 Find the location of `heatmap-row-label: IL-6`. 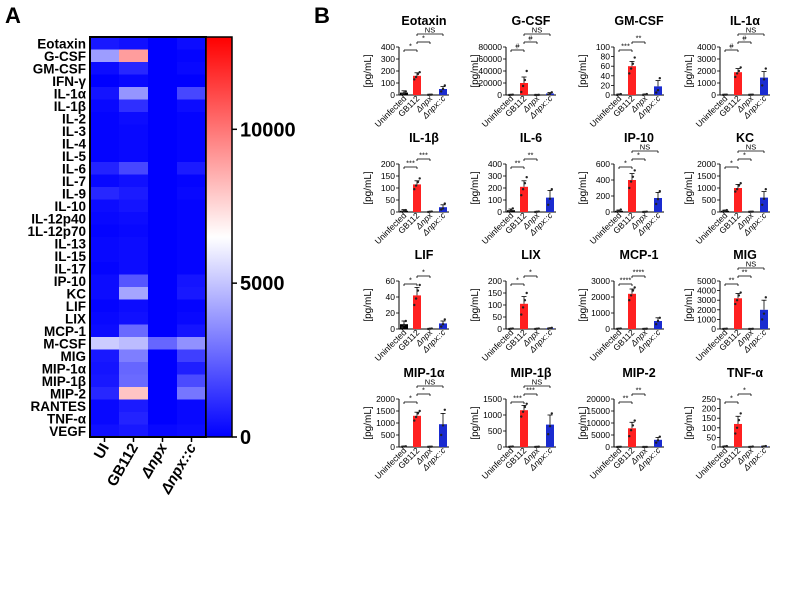

heatmap-row-label: IL-6 is located at coordinates (74, 168).